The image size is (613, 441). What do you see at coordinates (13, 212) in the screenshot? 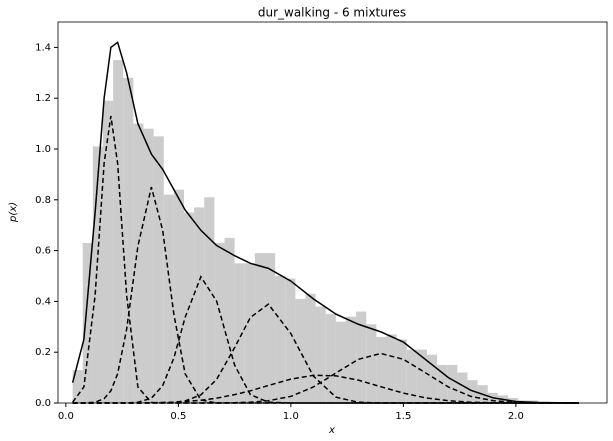
I see `y-axis-label: p(x)` at bounding box center [13, 212].